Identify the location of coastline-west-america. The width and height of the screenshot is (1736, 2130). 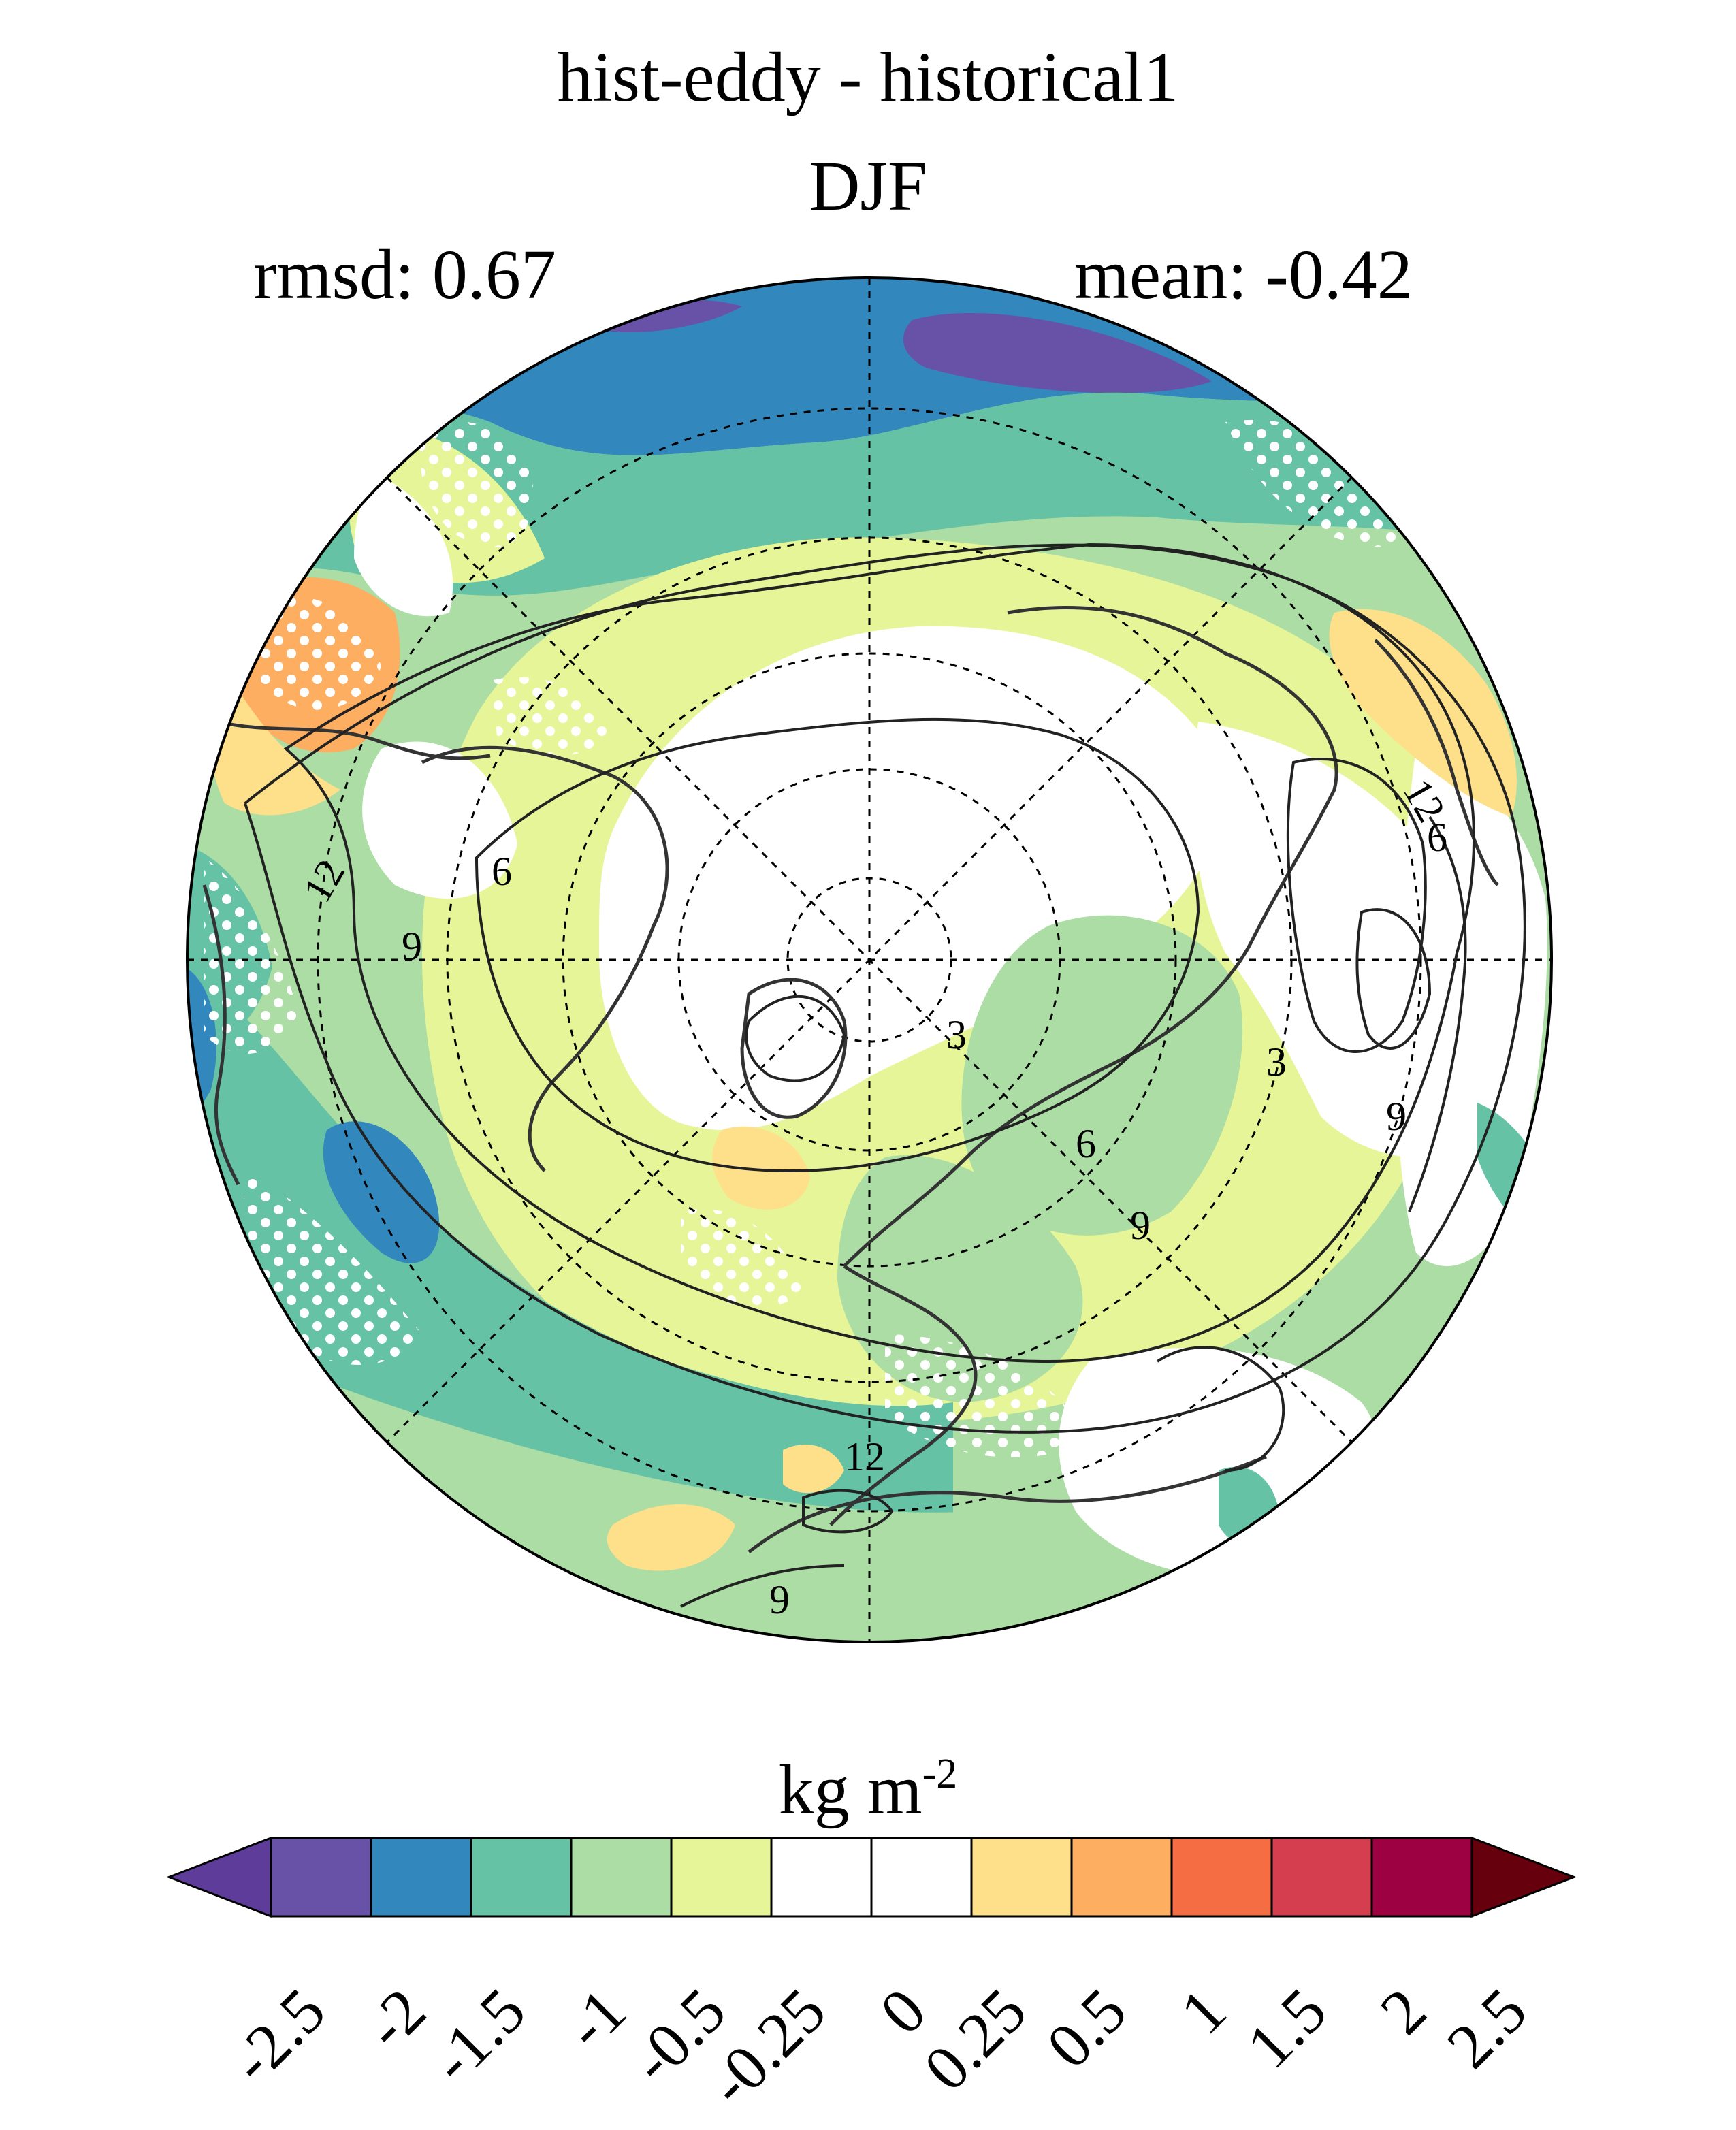
(221, 1035).